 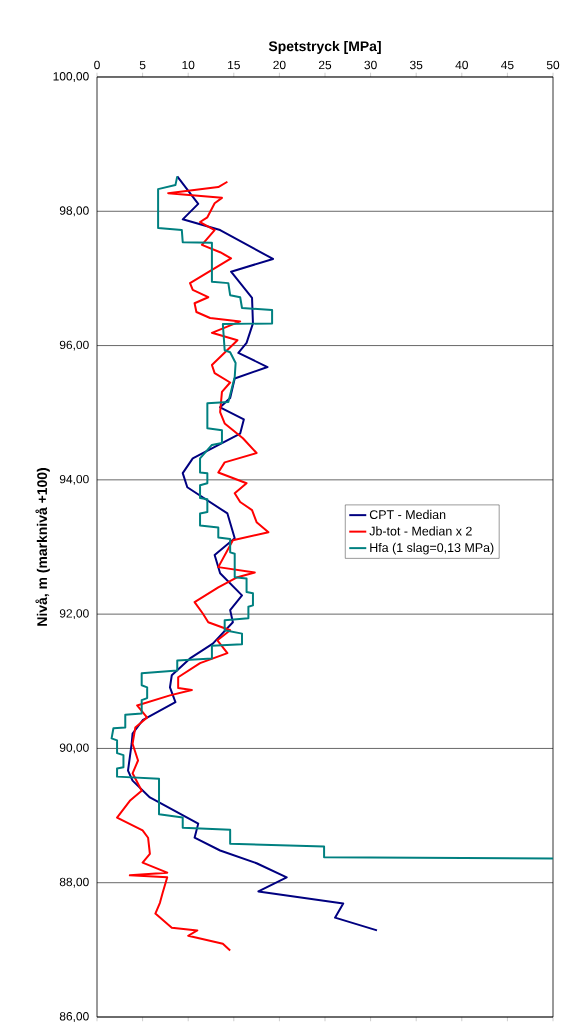 What do you see at coordinates (461, 65) in the screenshot?
I see `x-tick-label: 40` at bounding box center [461, 65].